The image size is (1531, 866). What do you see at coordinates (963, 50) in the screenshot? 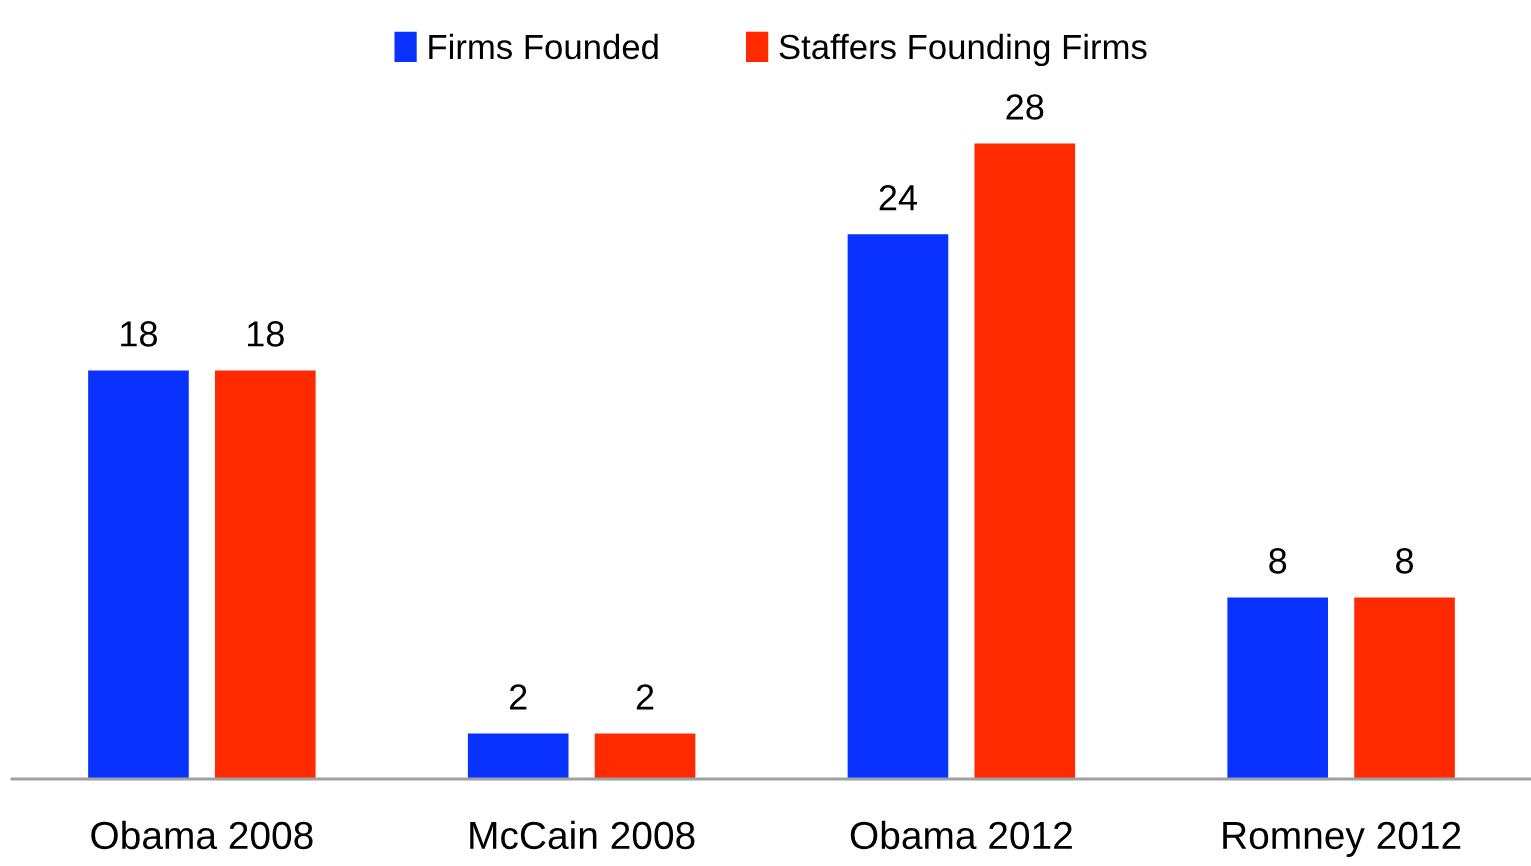
I see `legend-label: Staffers Founding Firms` at bounding box center [963, 50].